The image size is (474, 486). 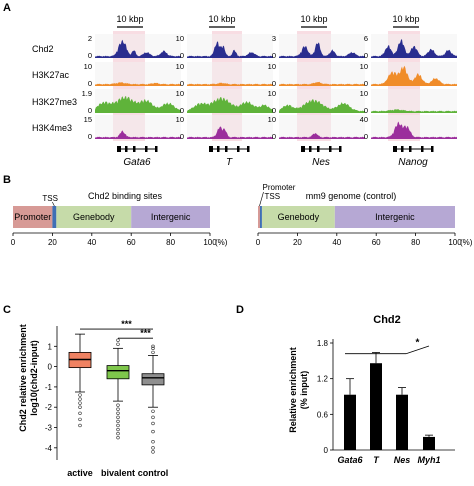 What do you see at coordinates (273, 196) in the screenshot?
I see `annotation-tss-right: TSS` at bounding box center [273, 196].